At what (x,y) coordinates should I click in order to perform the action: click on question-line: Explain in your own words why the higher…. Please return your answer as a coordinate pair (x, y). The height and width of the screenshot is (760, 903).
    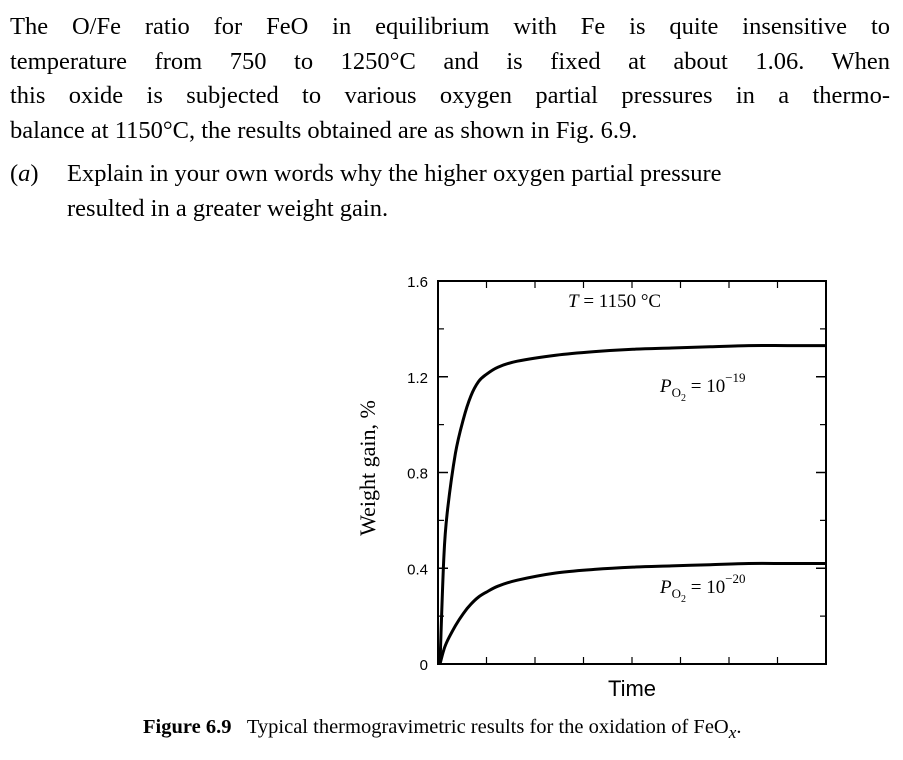
    Looking at the image, I should click on (394, 173).